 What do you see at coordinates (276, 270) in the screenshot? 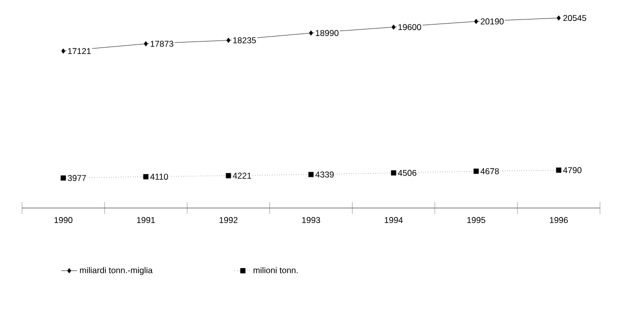
I see `legend-label: milioni tonn.` at bounding box center [276, 270].